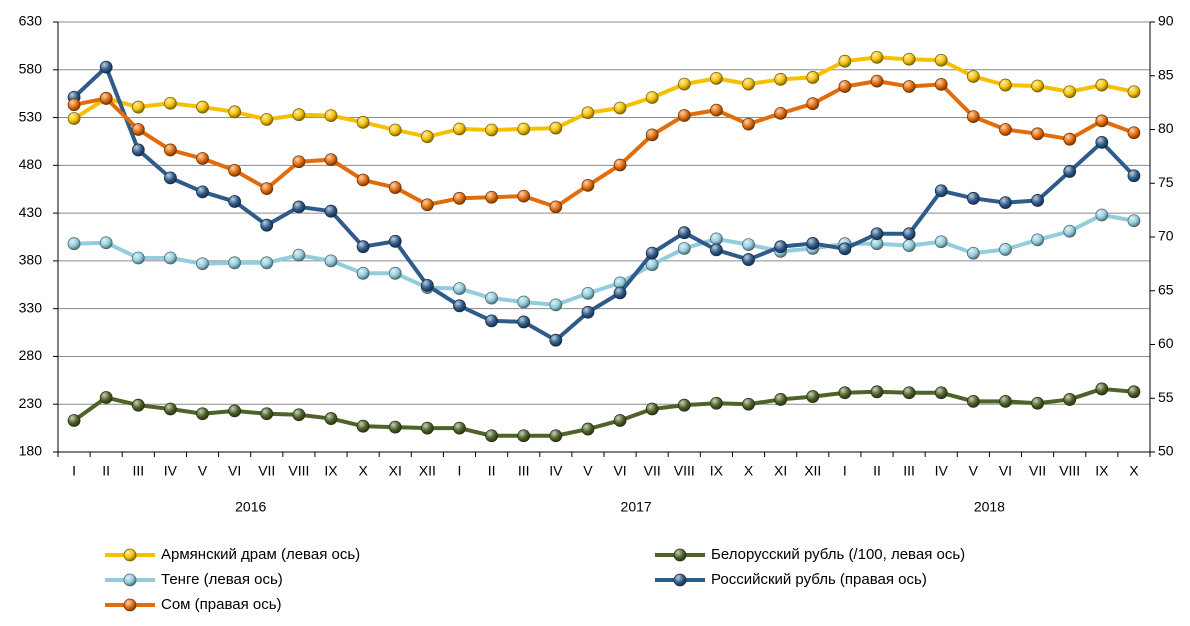 The image size is (1190, 626). I want to click on y-tick-label: 630, so click(31, 21).